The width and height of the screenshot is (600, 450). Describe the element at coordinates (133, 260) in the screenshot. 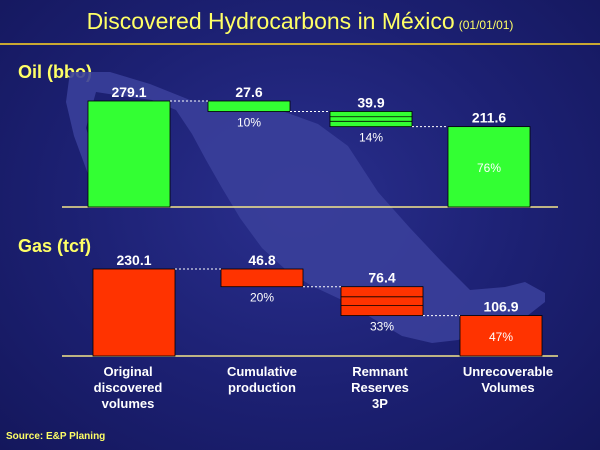

I see `value-label: 230.1` at that location.